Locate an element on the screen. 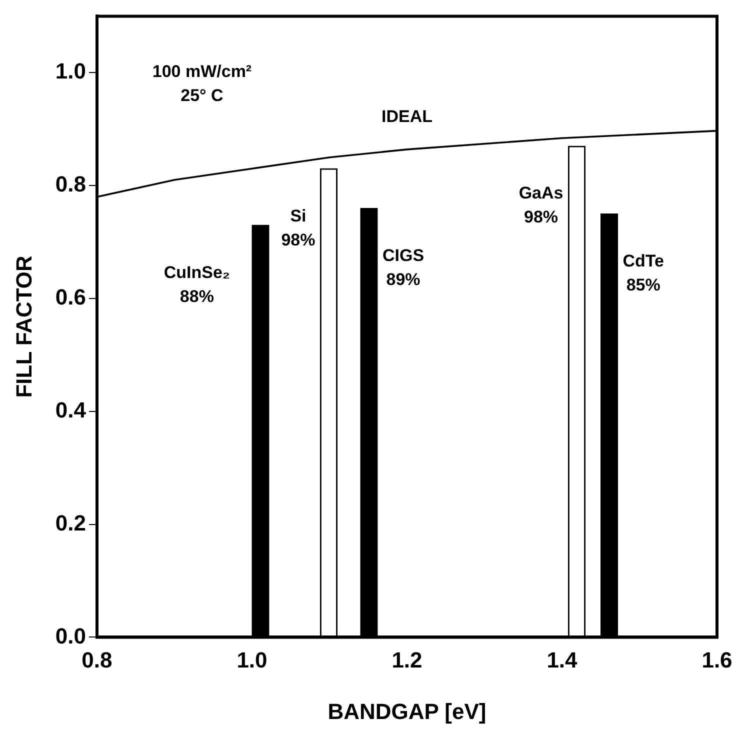 Image resolution: width=741 pixels, height=738 pixels. x-tick-label: 1.2 is located at coordinates (407, 659).